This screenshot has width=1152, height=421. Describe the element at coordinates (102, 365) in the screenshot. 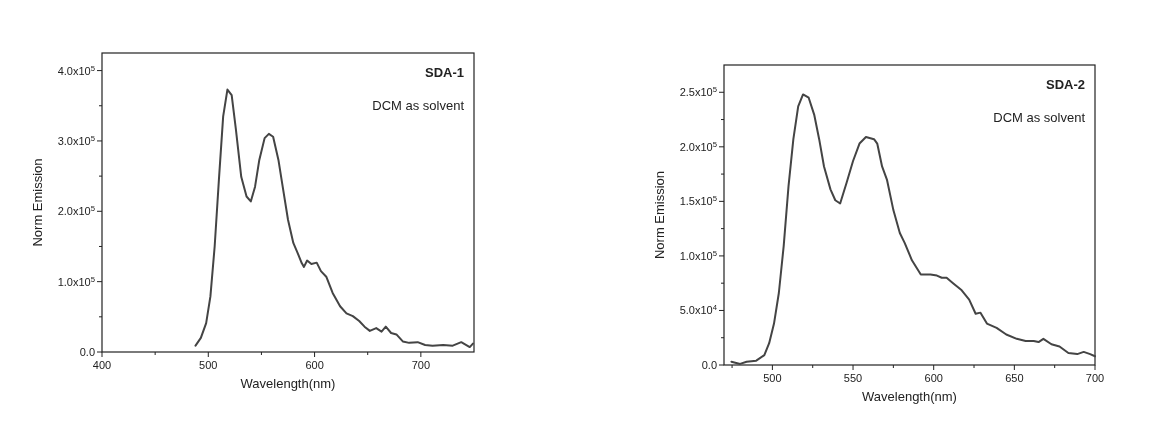

I see `x-tick-label: 400` at that location.